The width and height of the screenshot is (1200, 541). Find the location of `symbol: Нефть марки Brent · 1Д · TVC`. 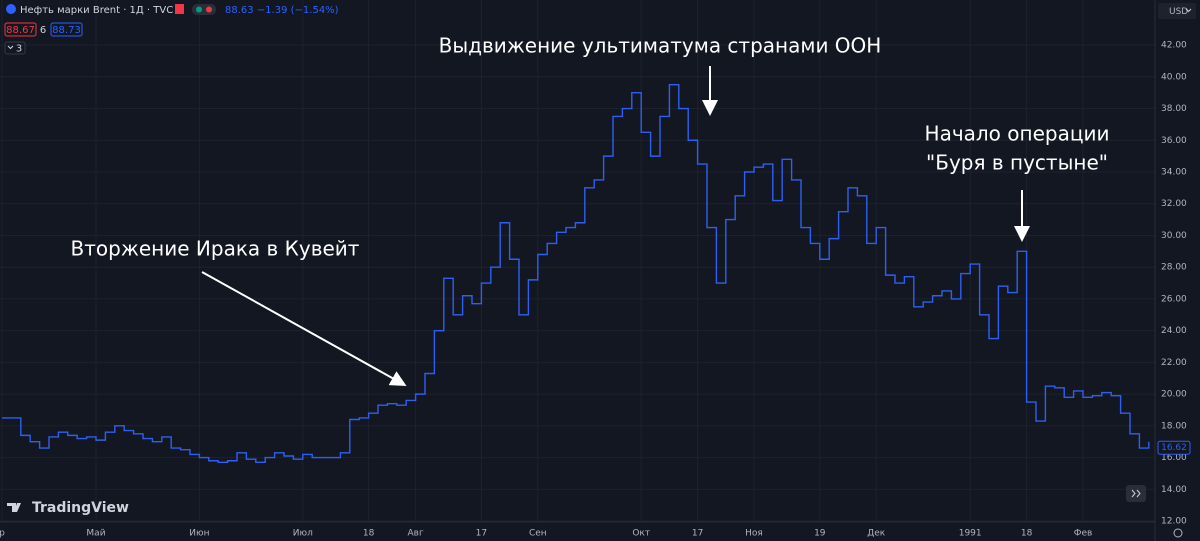

symbol: Нефть марки Brent · 1Д · TVC is located at coordinates (96, 10).